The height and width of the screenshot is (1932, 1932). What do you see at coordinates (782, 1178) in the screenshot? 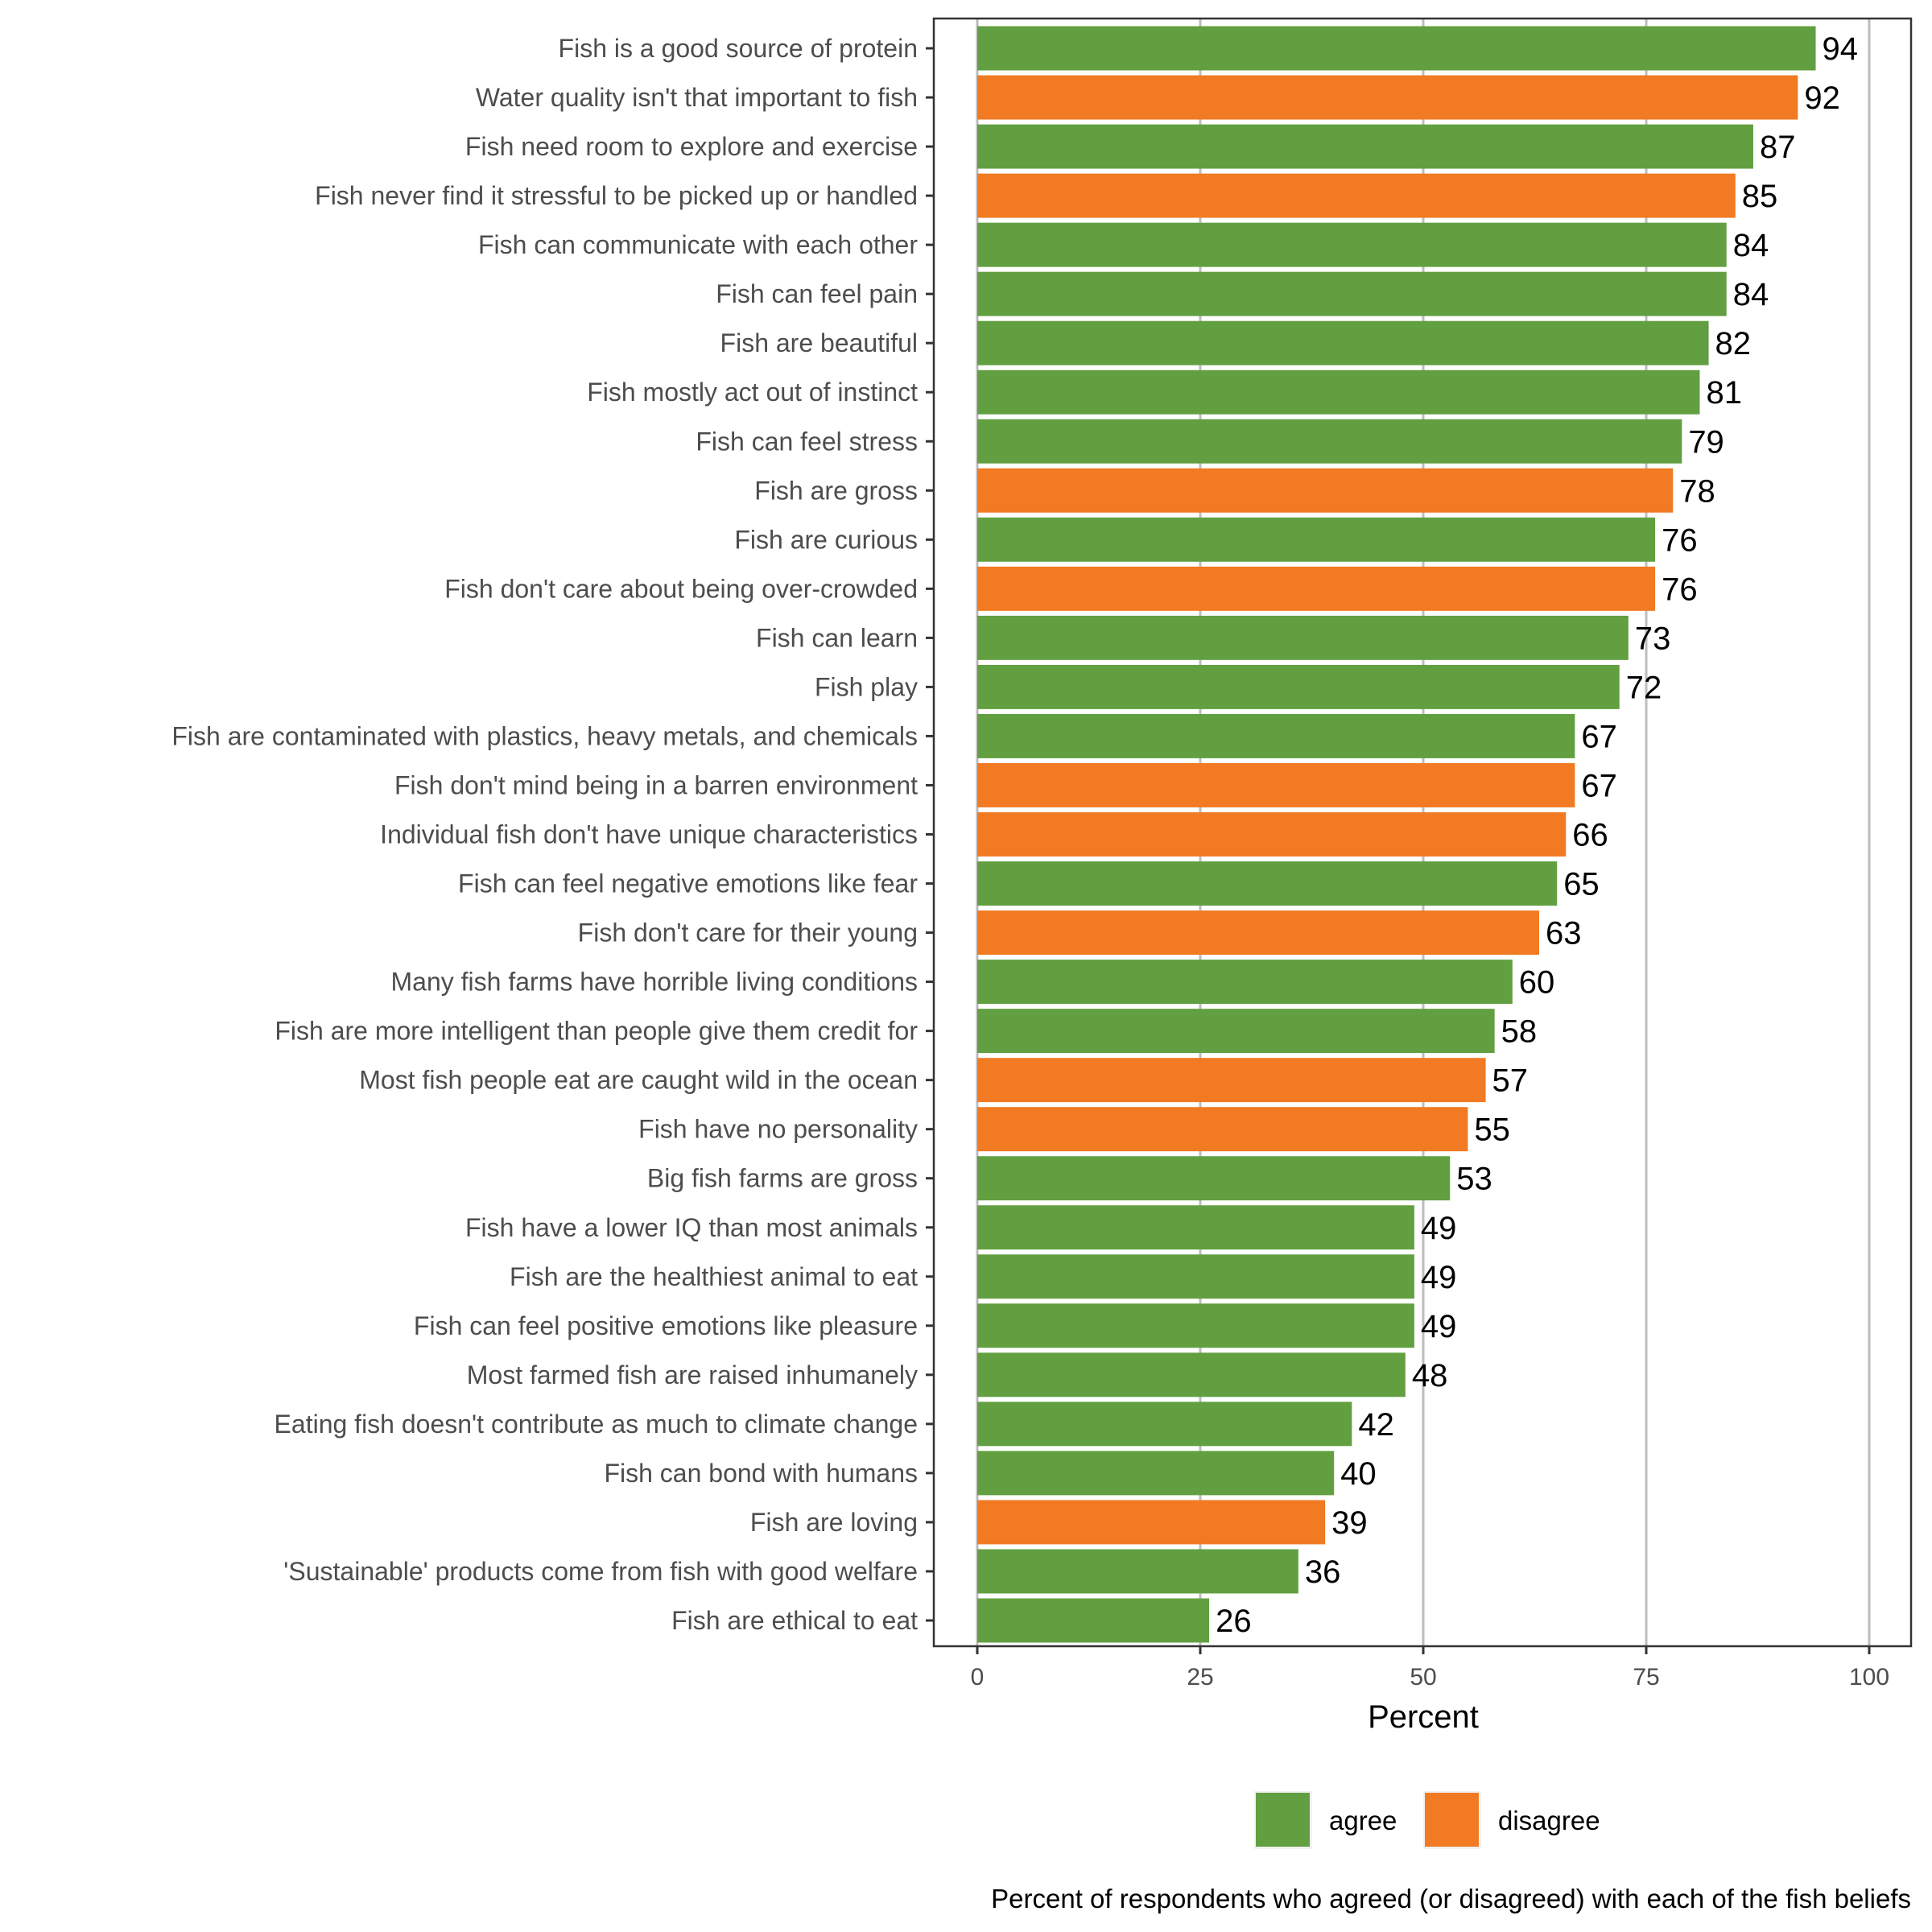
I see `y-tick-label: Big fish farms are gross` at bounding box center [782, 1178].